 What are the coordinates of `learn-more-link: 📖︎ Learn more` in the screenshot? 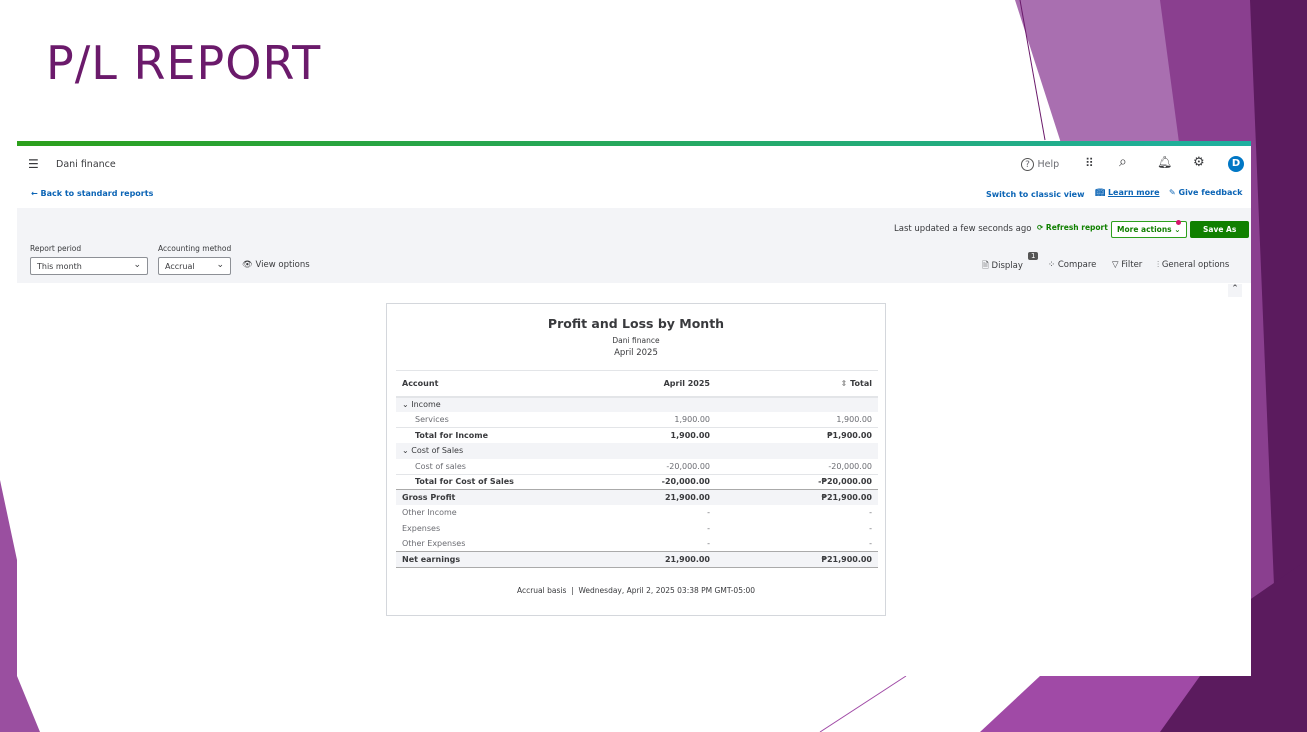 It's located at (1127, 192).